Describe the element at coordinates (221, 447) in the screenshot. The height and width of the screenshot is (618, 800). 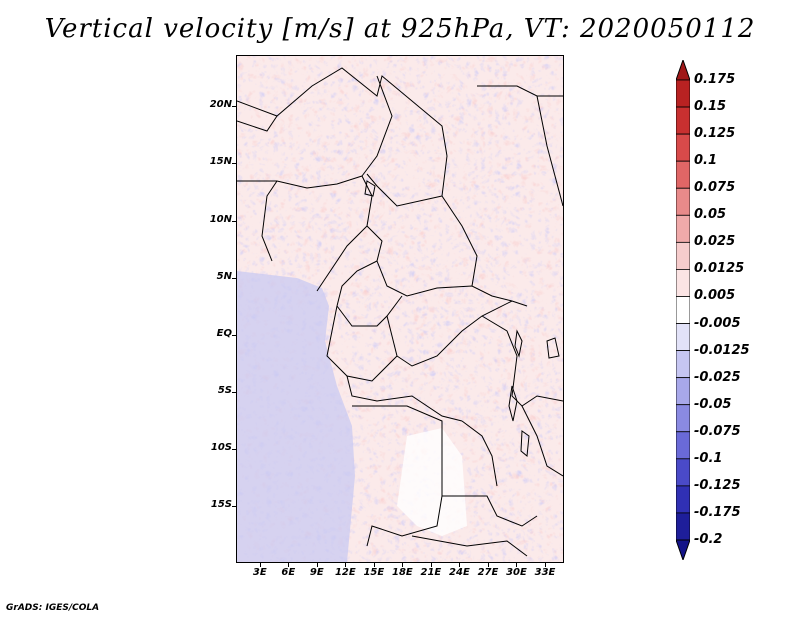
I see `lat-label: 10S` at that location.